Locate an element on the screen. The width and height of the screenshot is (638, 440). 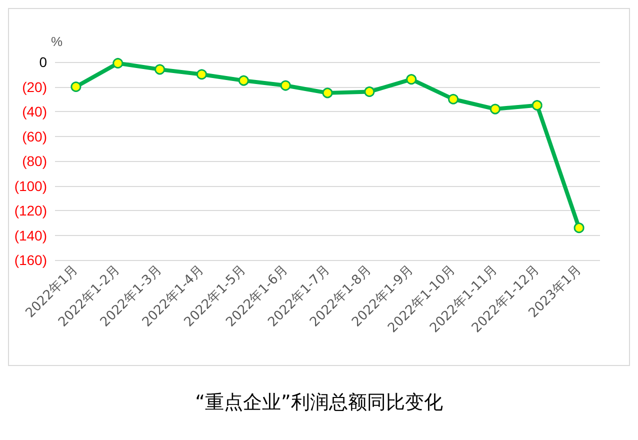
y-tick-label: (140) is located at coordinates (30, 235).